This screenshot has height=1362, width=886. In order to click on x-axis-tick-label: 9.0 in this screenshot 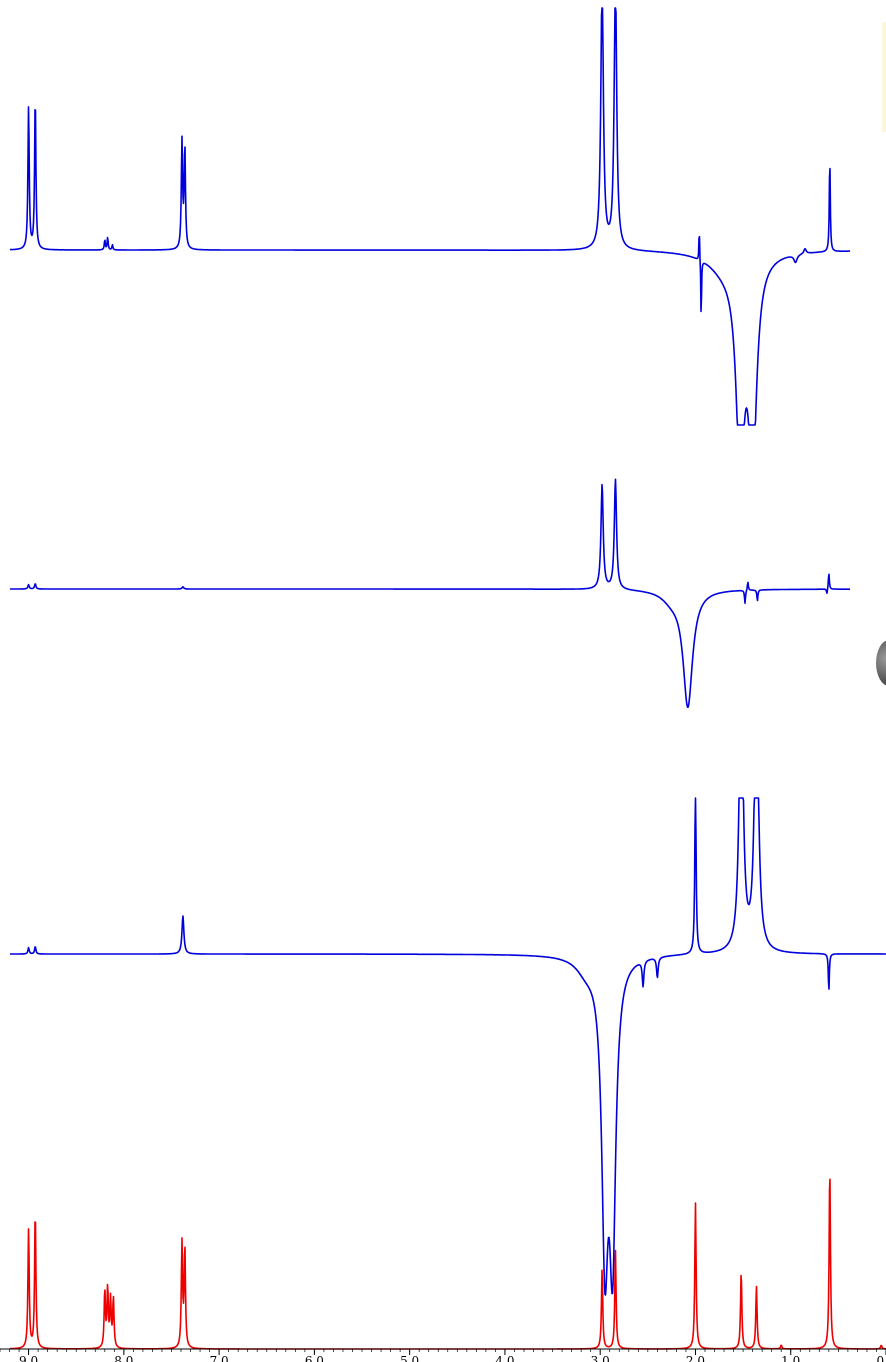, I will do `click(28, 1358)`.